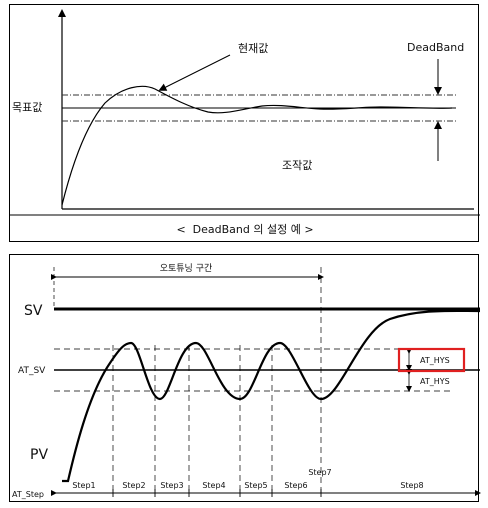  Describe the element at coordinates (217, 493) in the screenshot. I see `step-ticks` at that location.